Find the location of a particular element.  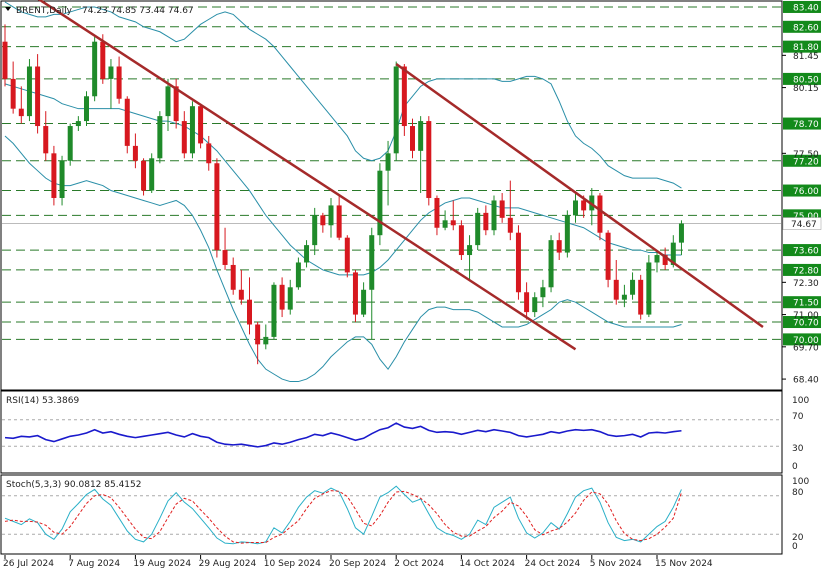

chart-symbol-label: BRENT,Daily is located at coordinates (44, 11).